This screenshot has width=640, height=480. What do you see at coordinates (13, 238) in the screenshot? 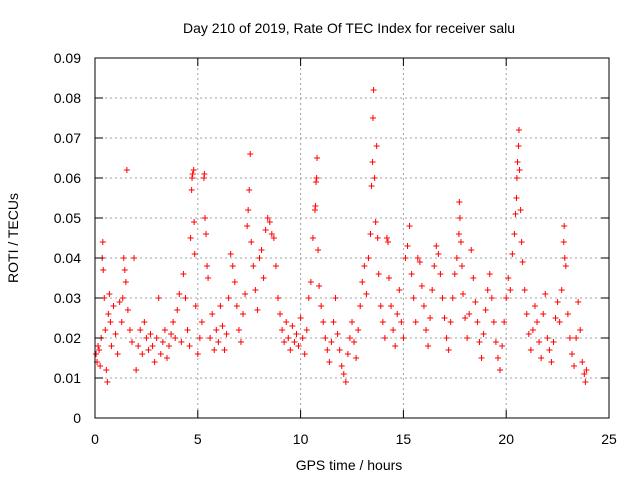
I see `y-axis-label: ROTI / TECUs` at bounding box center [13, 238].